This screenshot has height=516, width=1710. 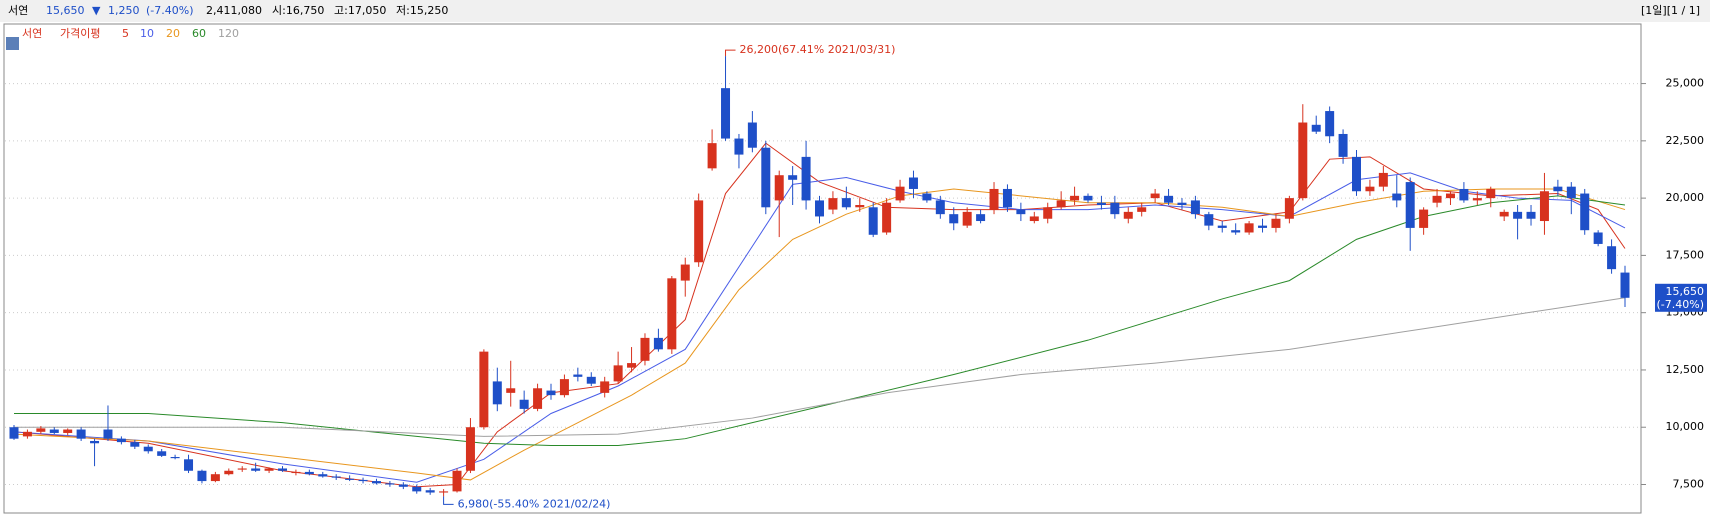 I want to click on y-tick-label: 20,000, so click(x=1685, y=197).